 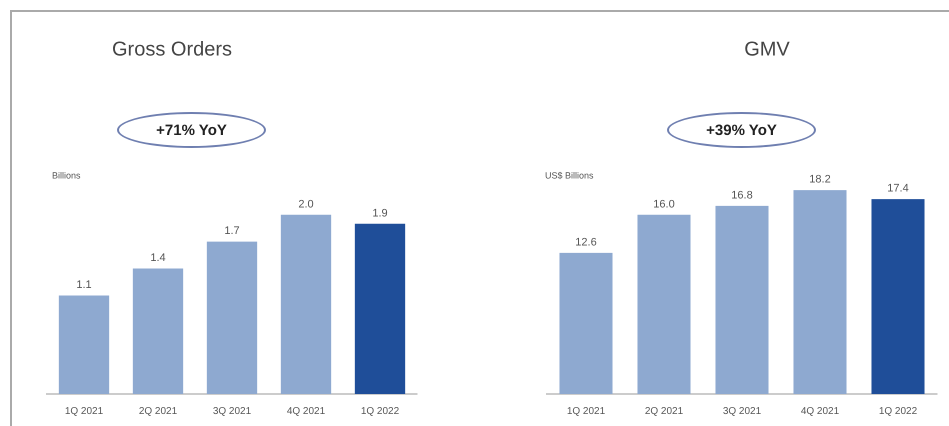 I want to click on y-axis-title: Billions, so click(x=67, y=175).